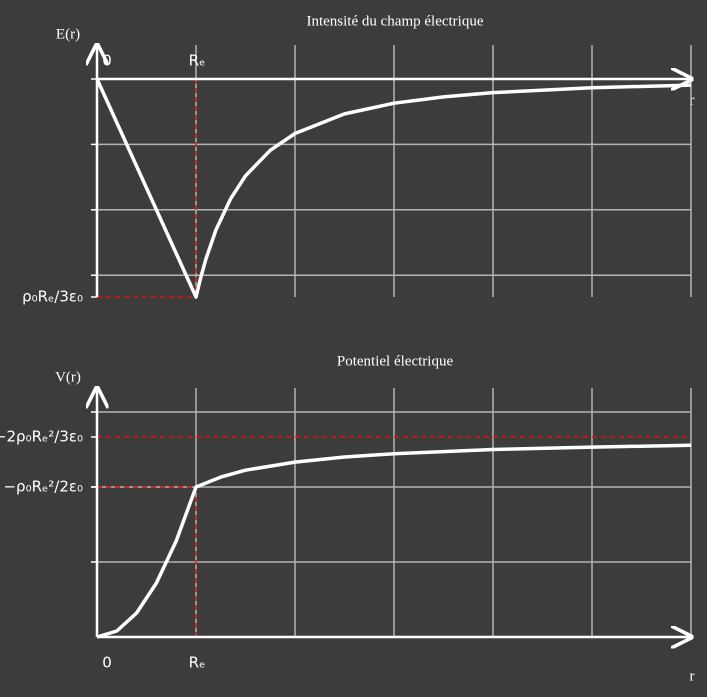 Image resolution: width=707 pixels, height=697 pixels. What do you see at coordinates (68, 34) in the screenshot?
I see `y-axis-label: E(r)` at bounding box center [68, 34].